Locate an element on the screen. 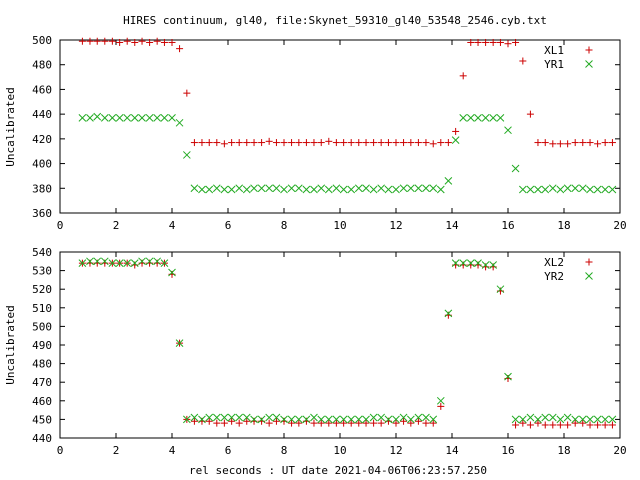 The image size is (640, 480). legend-label: YR1 is located at coordinates (554, 64).